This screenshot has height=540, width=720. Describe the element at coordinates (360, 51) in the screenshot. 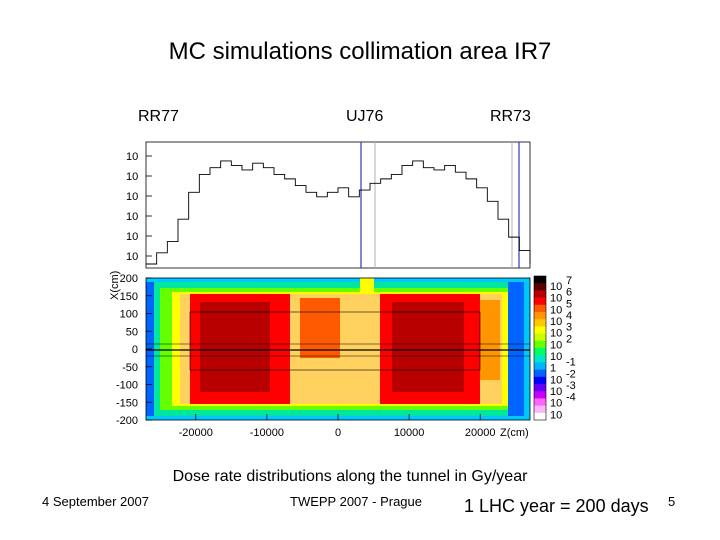

I see `slide-title: MC simulations collimation area IR7` at that location.